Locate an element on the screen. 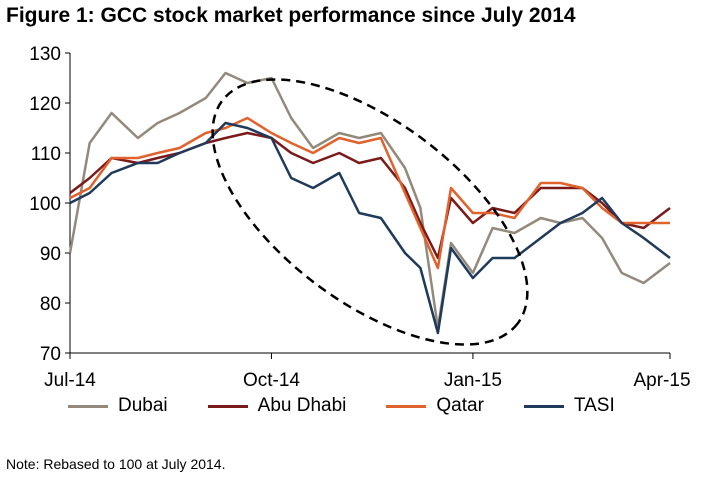 This screenshot has height=492, width=719. y-tick-label: 80 is located at coordinates (50, 304).